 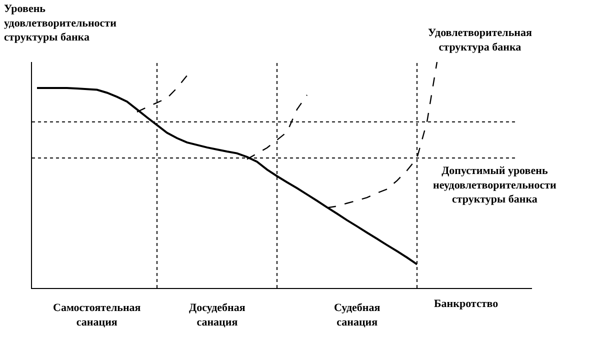 I want to click on text: Досудебная санация, so click(x=217, y=315).